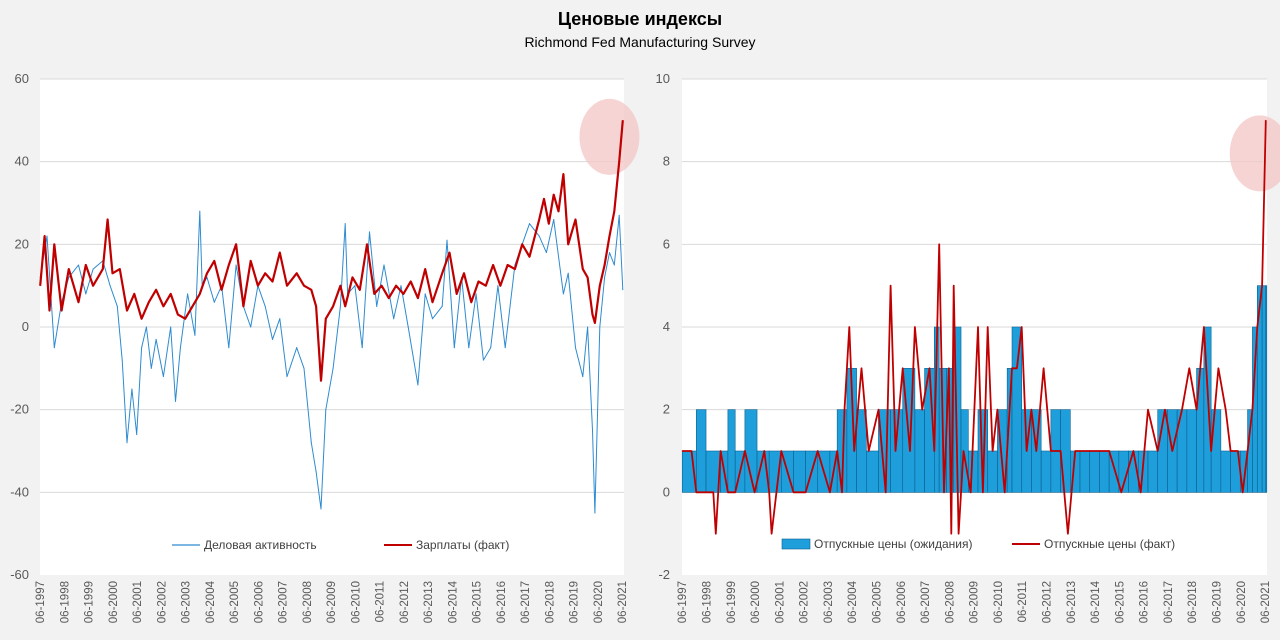  Describe the element at coordinates (22, 243) in the screenshot. I see `y-tick-label: 20` at that location.